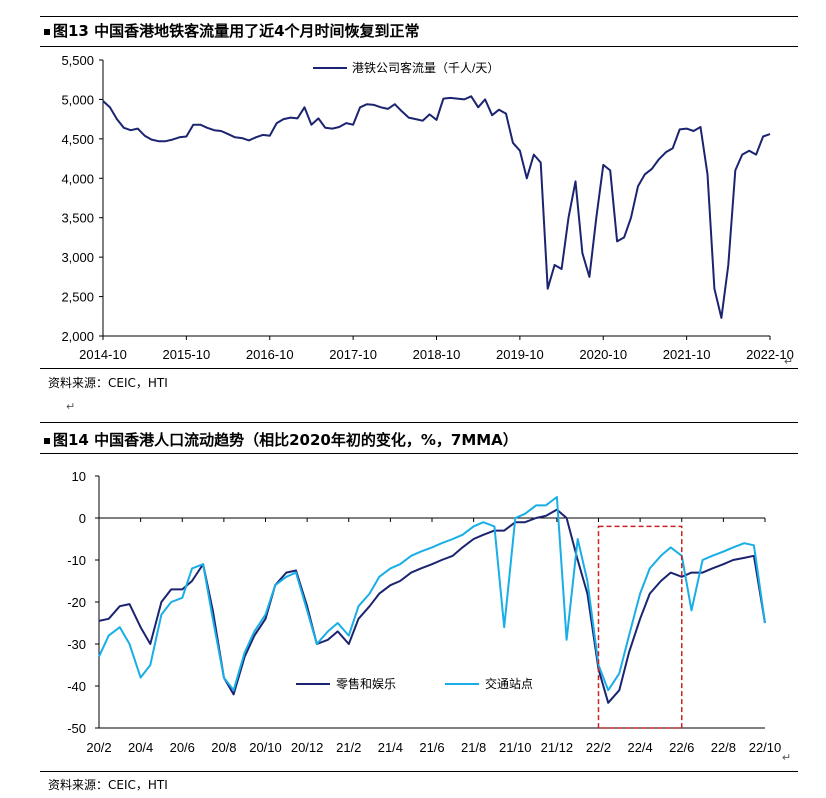 The height and width of the screenshot is (798, 826). Describe the element at coordinates (77, 139) in the screenshot. I see `y-tick-label: 4,500` at that location.